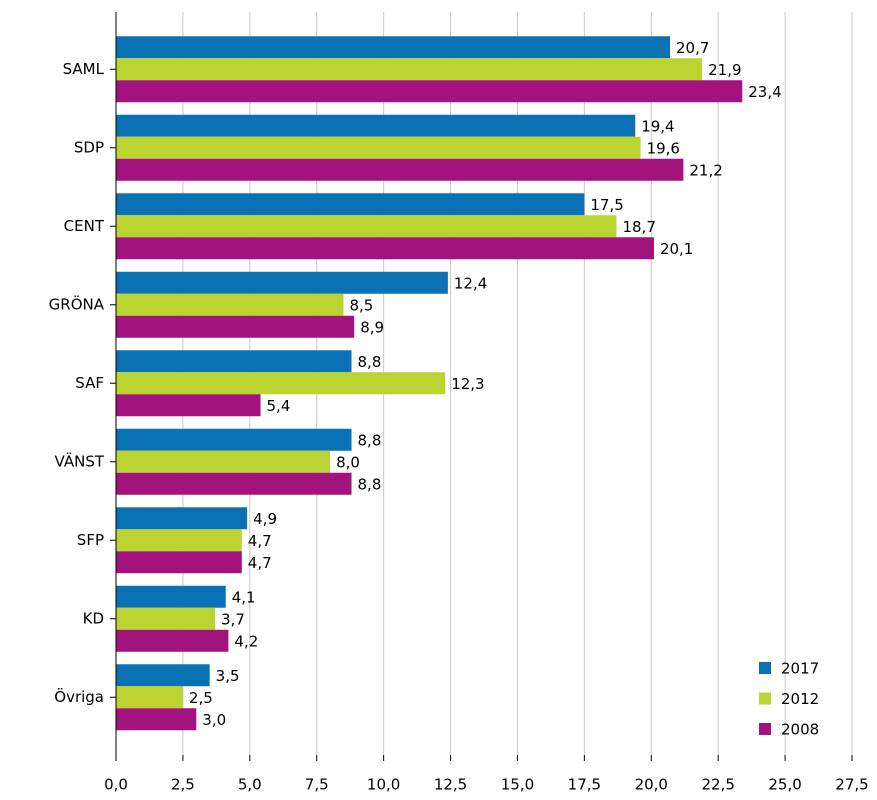 This screenshot has width=877, height=800. I want to click on value-label: 18,7, so click(638, 227).